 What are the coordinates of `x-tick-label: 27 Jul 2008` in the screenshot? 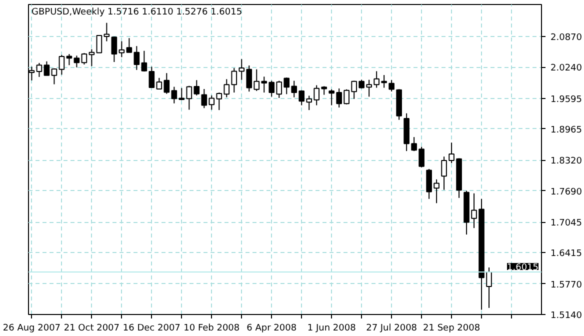 It's located at (392, 329).